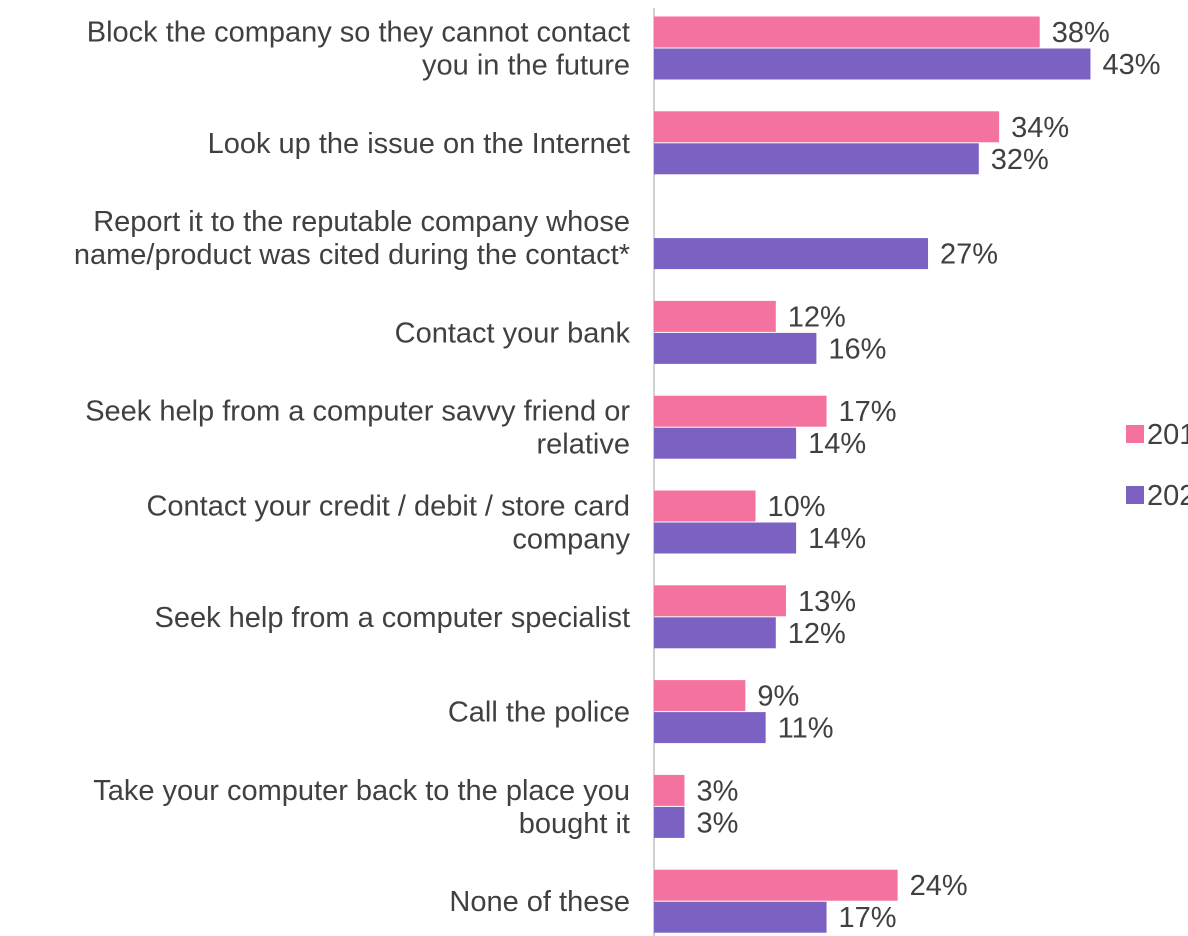  What do you see at coordinates (827, 602) in the screenshot?
I see `data-label-2018: 13%` at bounding box center [827, 602].